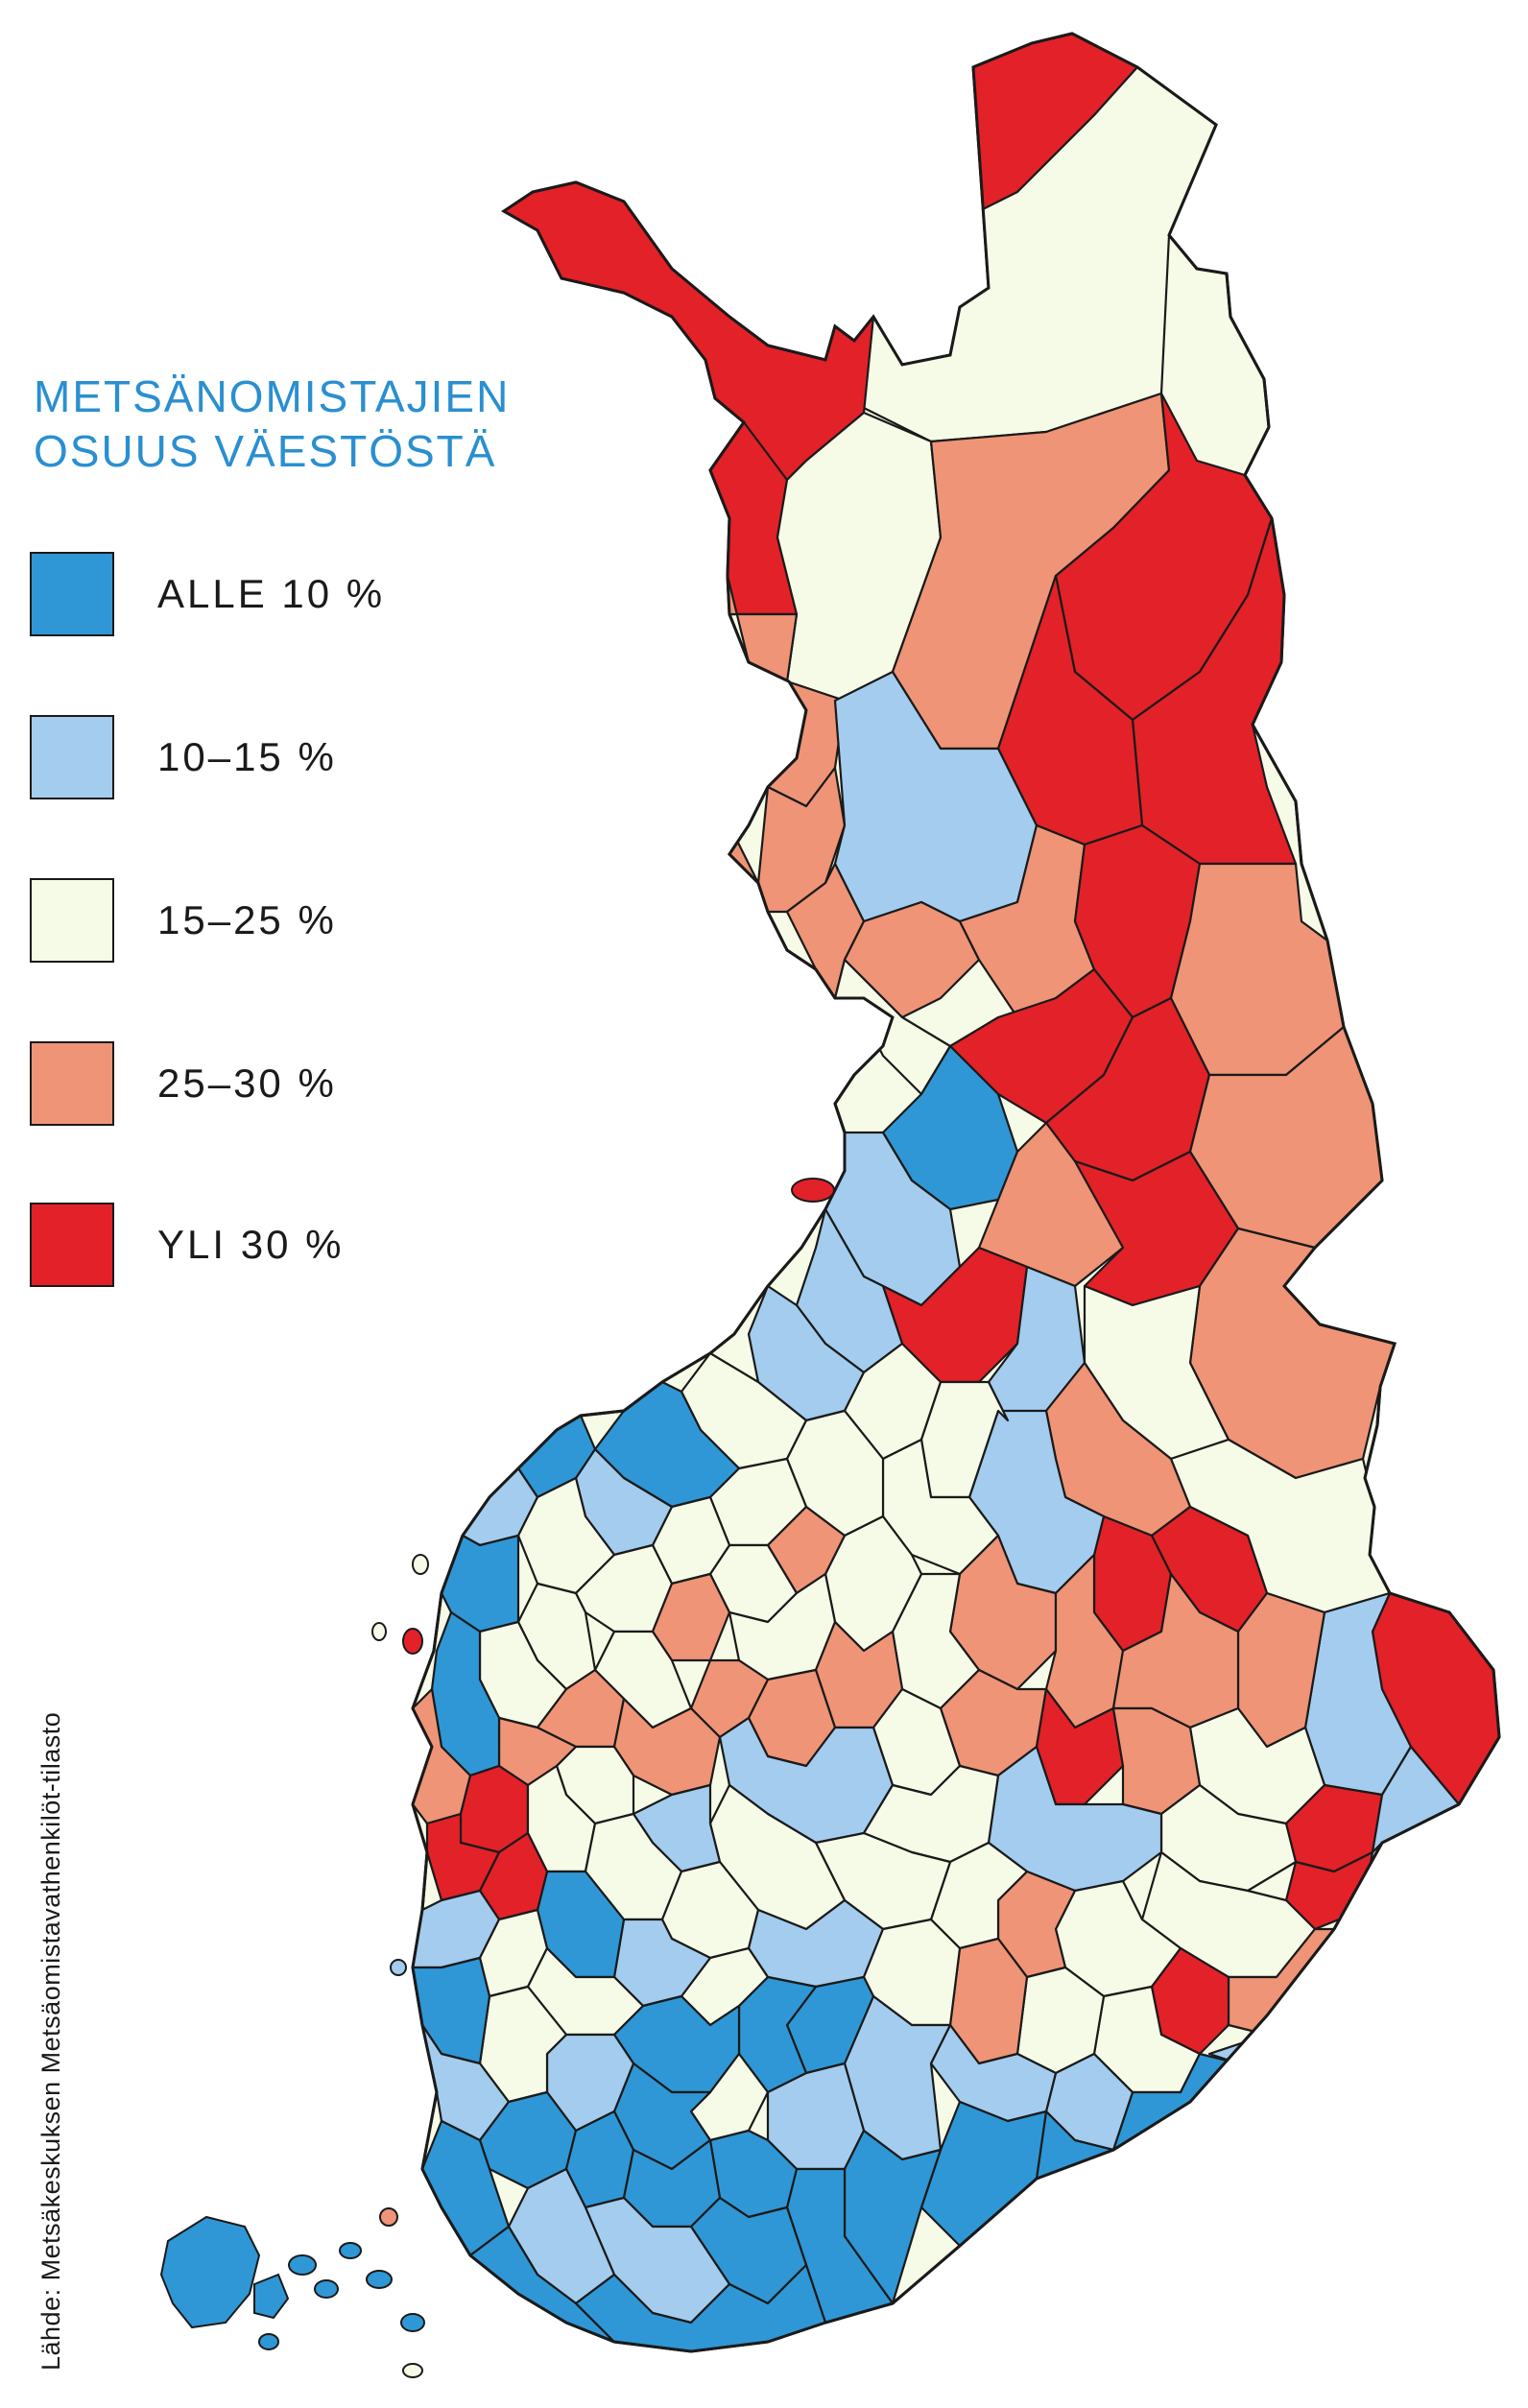 This screenshot has width=1528, height=2408. What do you see at coordinates (251, 1244) in the screenshot?
I see `legend-label: YLI 30 %` at bounding box center [251, 1244].